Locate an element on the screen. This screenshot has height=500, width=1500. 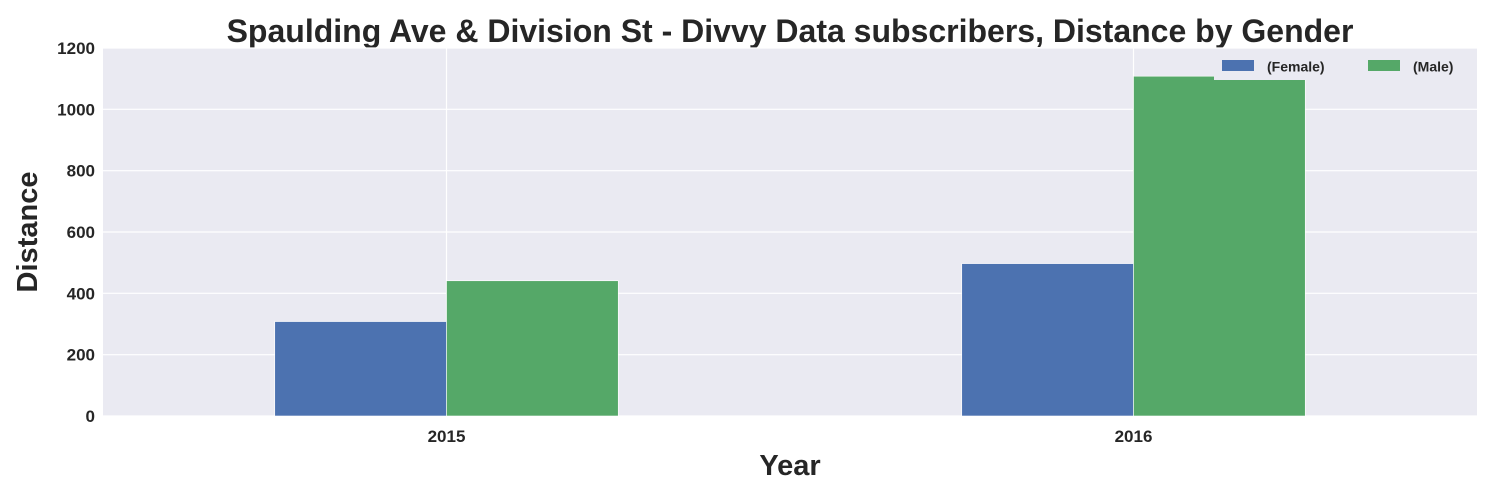
x-axis-label: Year is located at coordinates (789, 466).